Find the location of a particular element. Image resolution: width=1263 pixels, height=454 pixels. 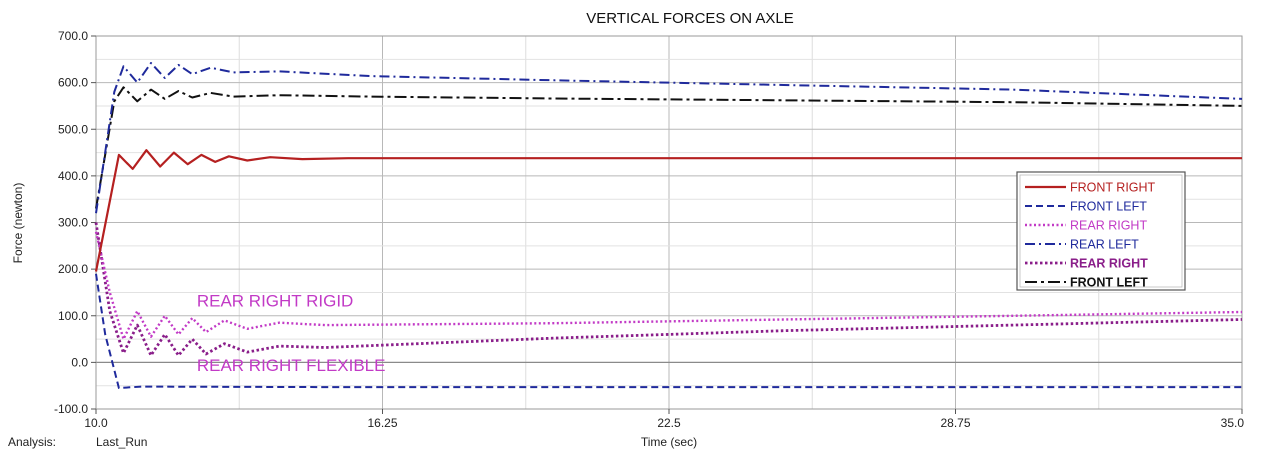

annotations: REAR RIGHT RIGID REAR RIGHT FLEXIBLE is located at coordinates (291, 332).